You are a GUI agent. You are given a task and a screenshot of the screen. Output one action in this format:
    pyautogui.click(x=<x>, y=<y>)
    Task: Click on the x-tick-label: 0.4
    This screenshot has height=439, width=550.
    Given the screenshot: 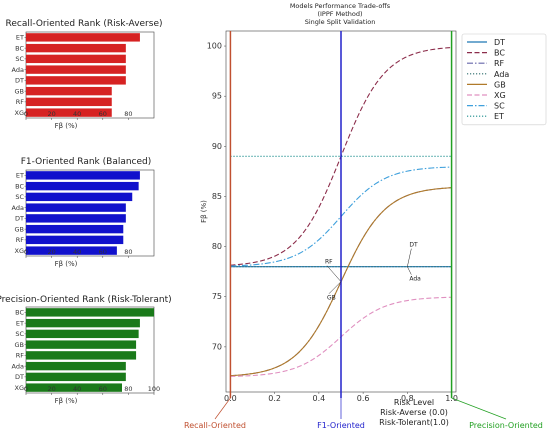 What is the action you would take?
    pyautogui.click(x=319, y=398)
    